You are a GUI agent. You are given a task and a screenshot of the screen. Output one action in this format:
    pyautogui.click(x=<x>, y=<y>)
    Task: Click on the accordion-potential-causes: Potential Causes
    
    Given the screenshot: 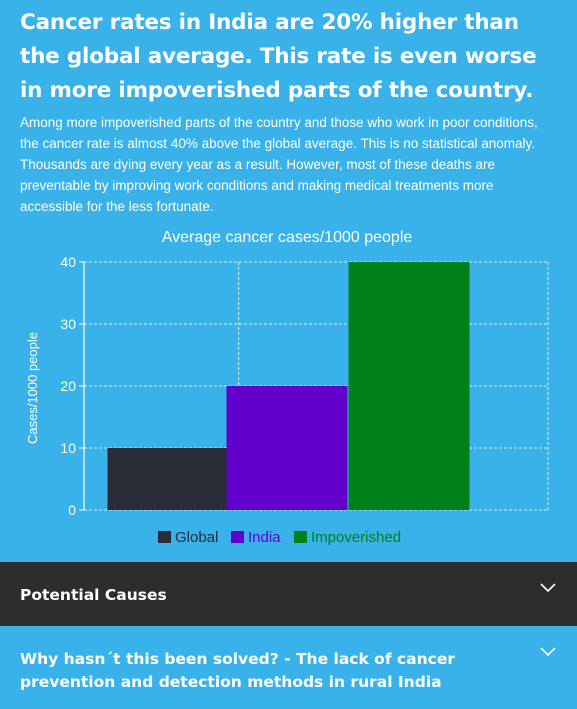 What is the action you would take?
    pyautogui.click(x=288, y=594)
    